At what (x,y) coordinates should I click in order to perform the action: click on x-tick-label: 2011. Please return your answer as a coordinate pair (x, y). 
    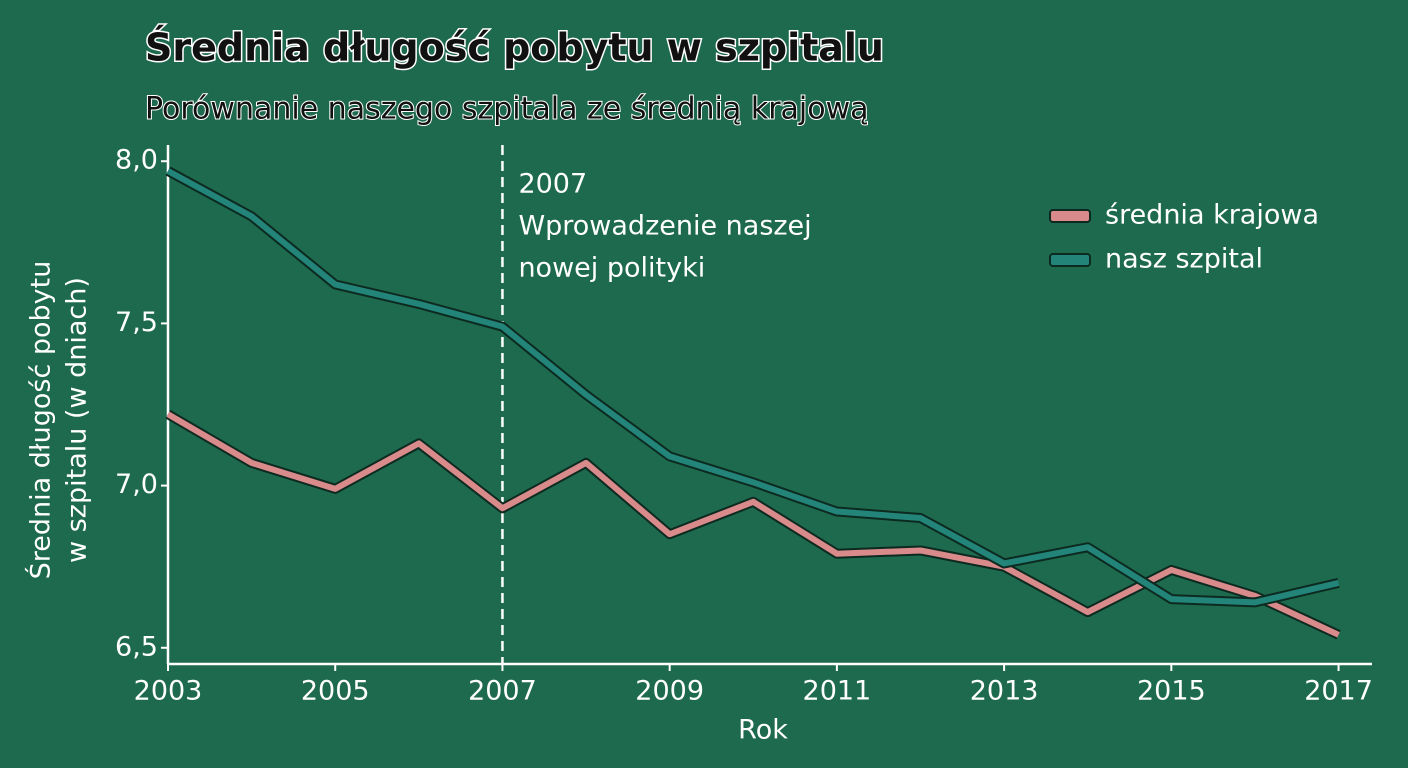
    Looking at the image, I should click on (837, 691).